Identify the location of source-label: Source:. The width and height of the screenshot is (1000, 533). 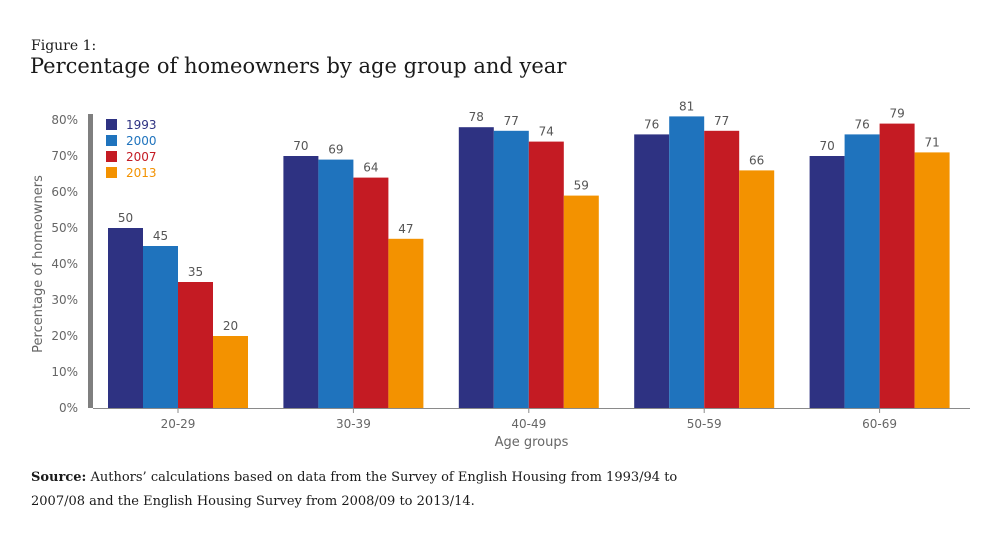
(59, 477).